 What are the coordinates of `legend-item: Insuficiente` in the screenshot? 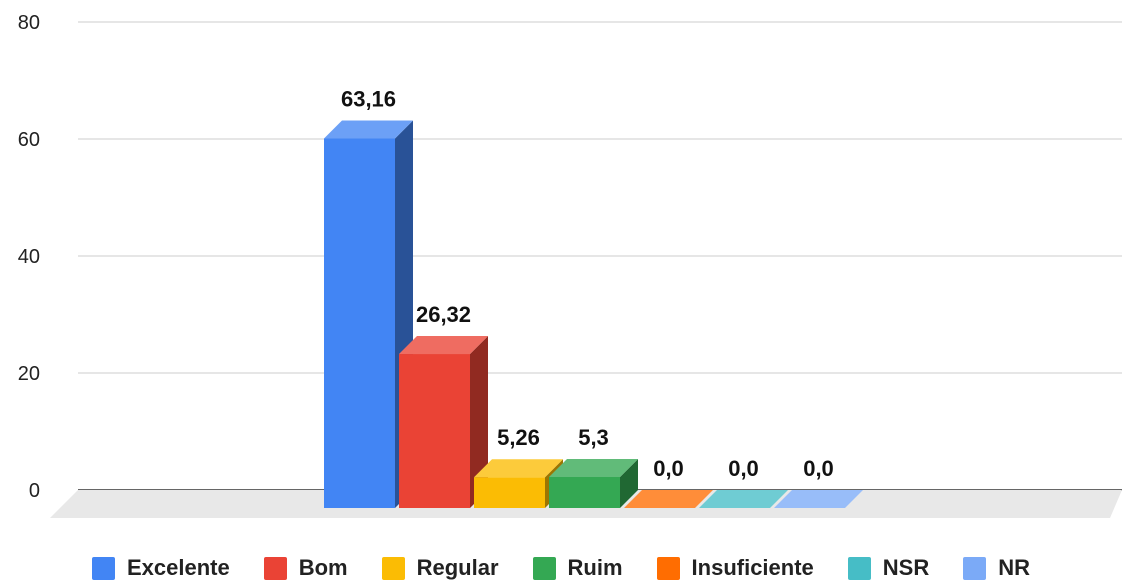 It's located at (735, 568).